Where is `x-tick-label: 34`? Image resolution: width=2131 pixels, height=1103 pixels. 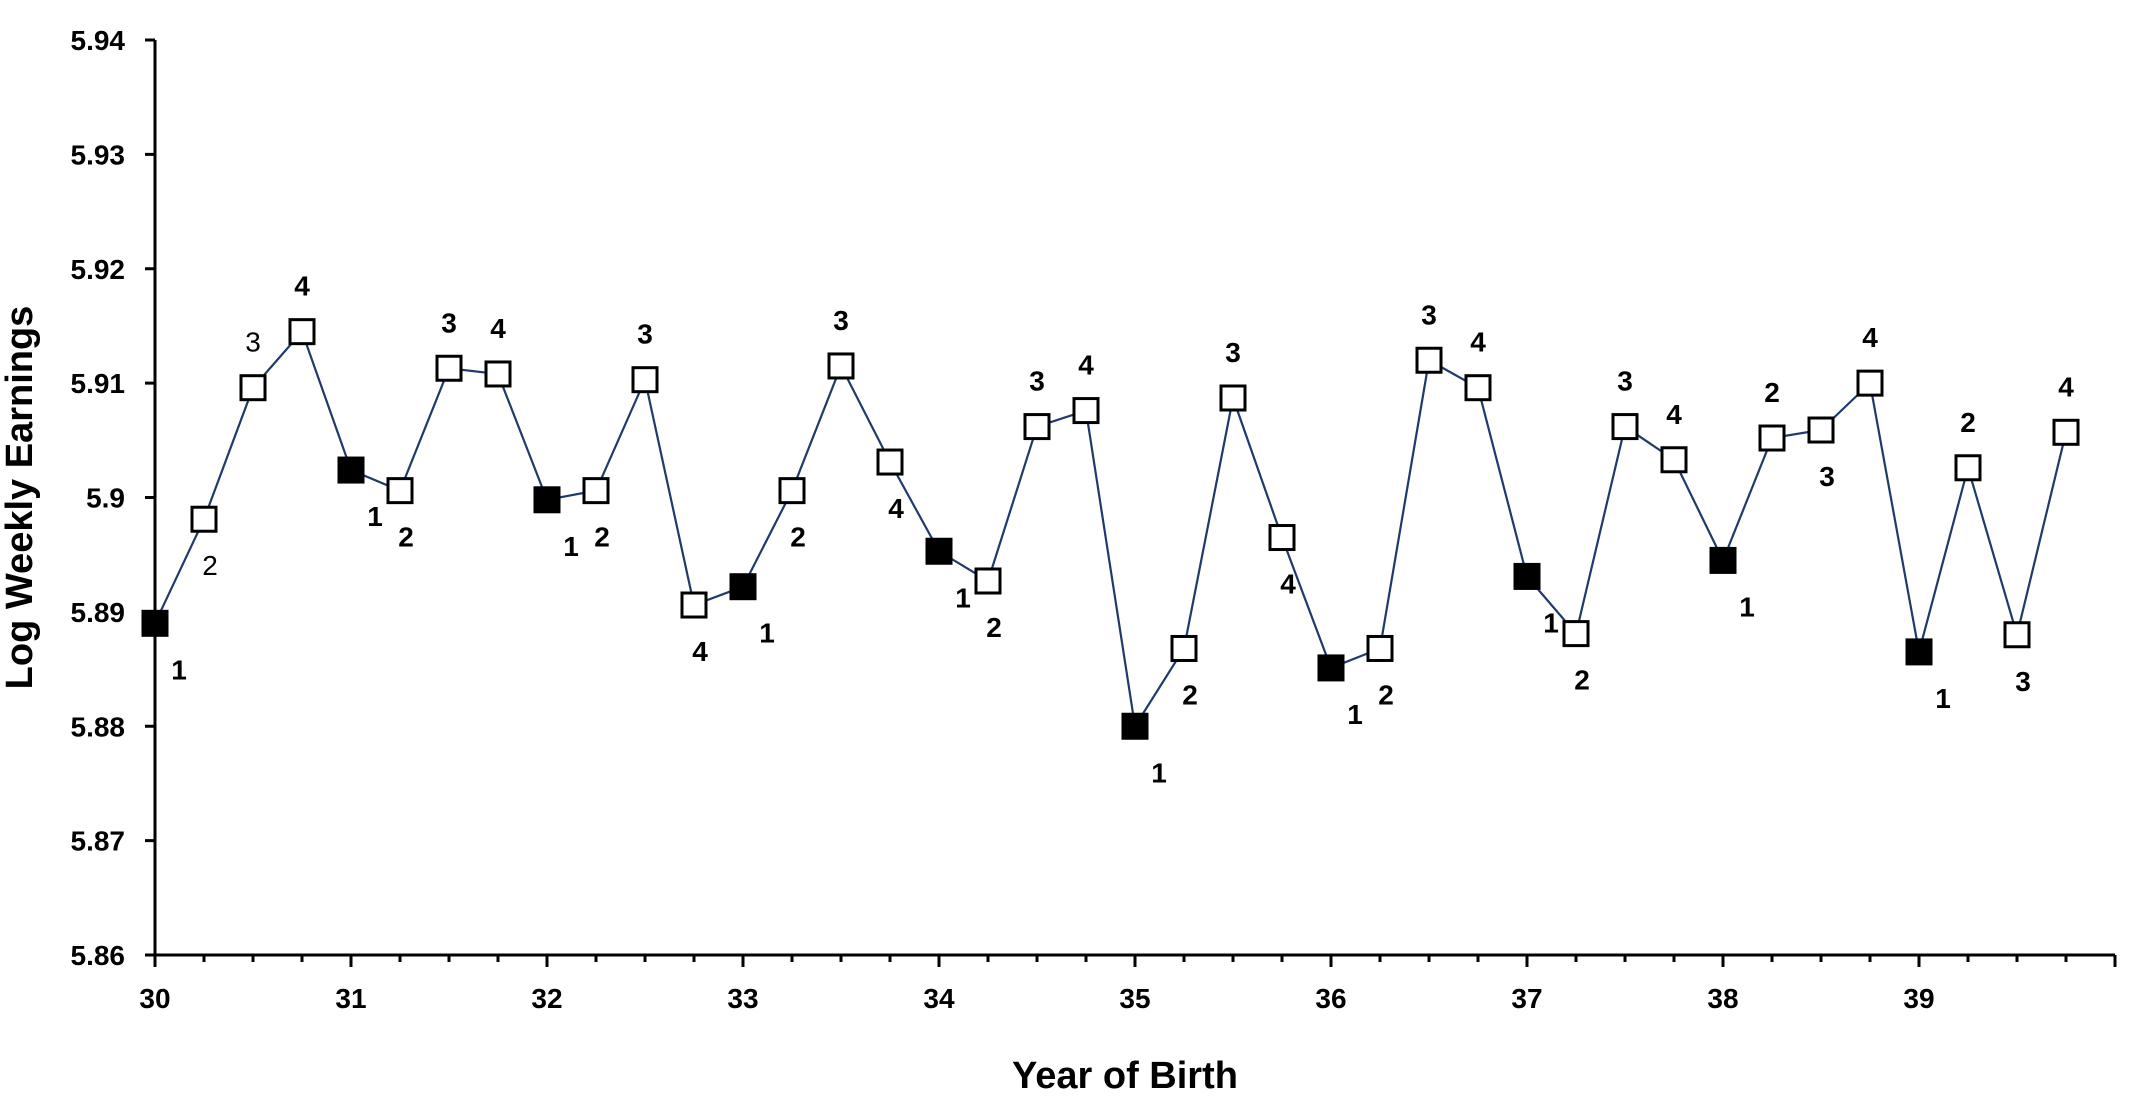 x-tick-label: 34 is located at coordinates (939, 998).